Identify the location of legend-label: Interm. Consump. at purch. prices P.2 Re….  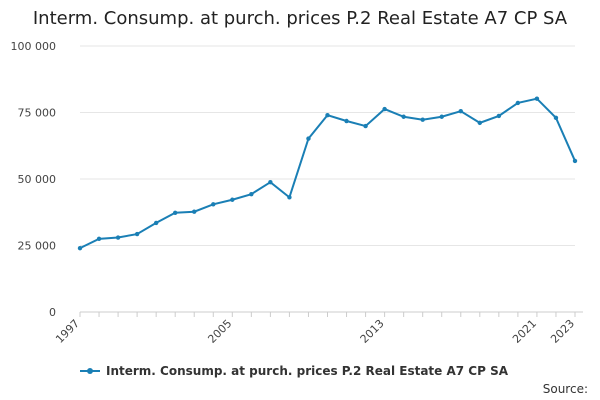
(307, 371).